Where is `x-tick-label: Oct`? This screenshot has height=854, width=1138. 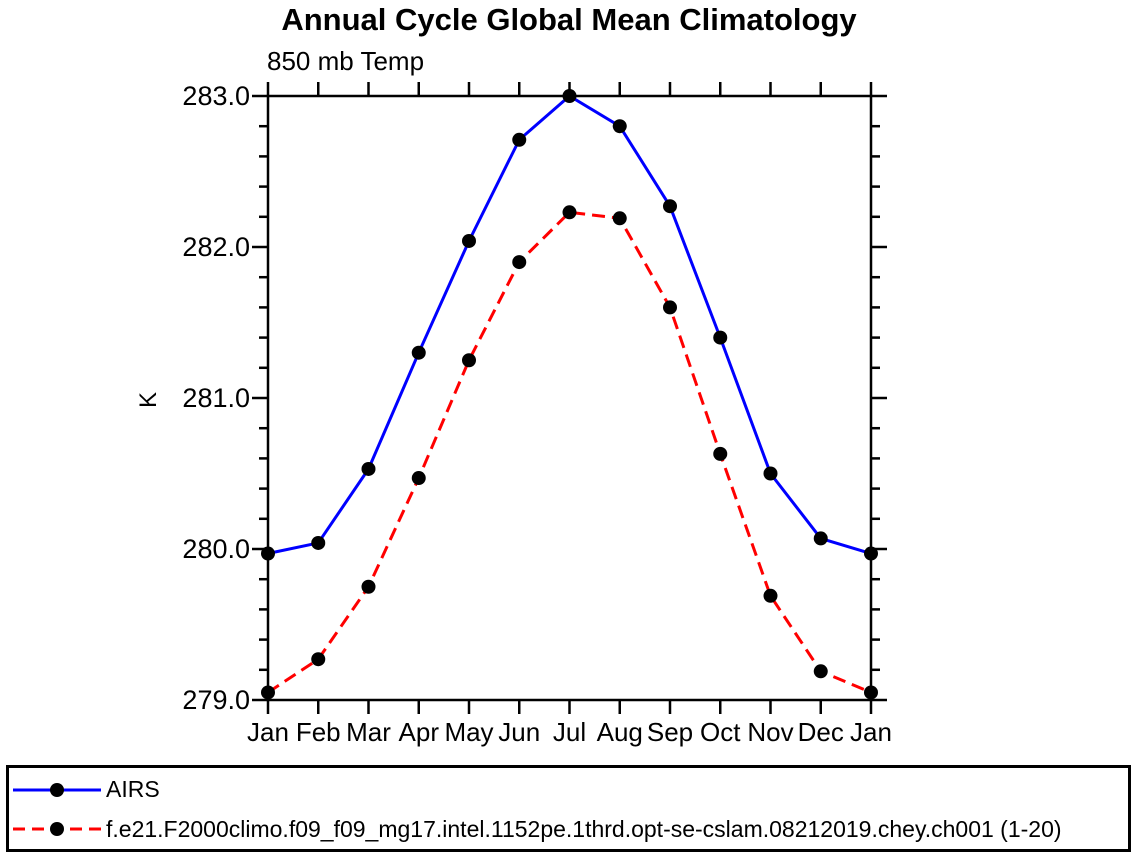
x-tick-label: Oct is located at coordinates (720, 732).